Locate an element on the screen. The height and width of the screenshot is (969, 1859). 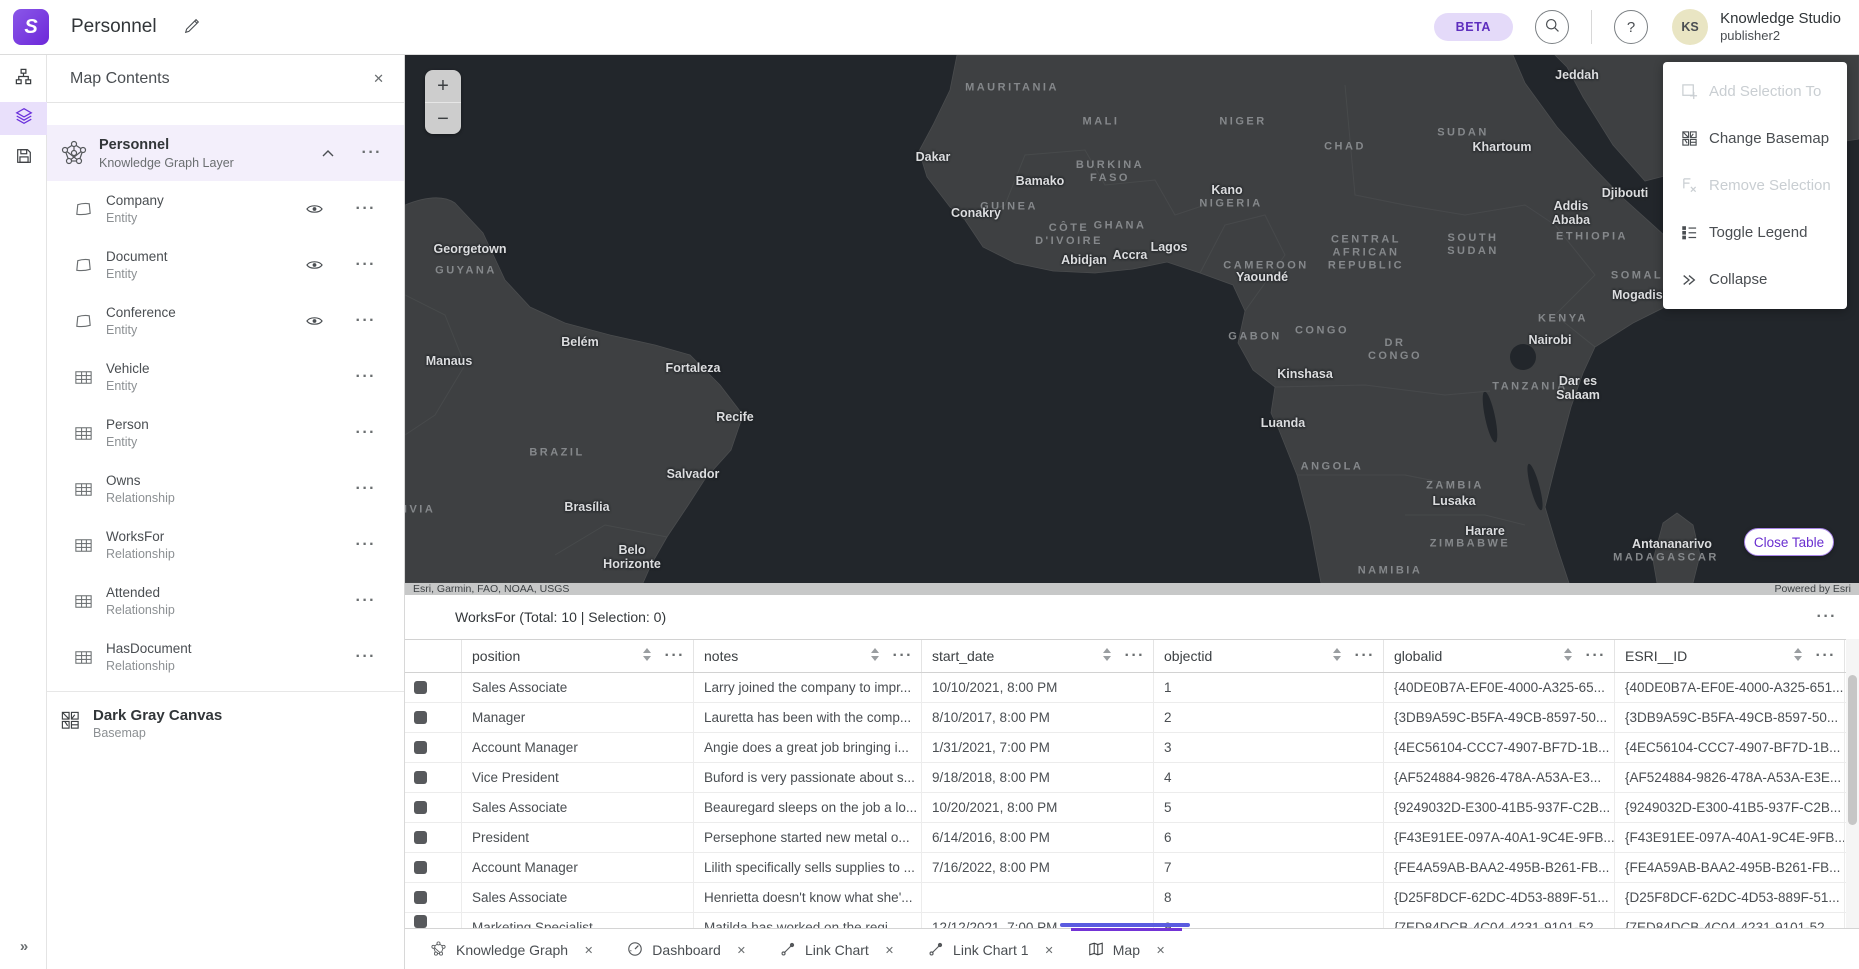
tab-map: Map ✕ is located at coordinates (1126, 948).